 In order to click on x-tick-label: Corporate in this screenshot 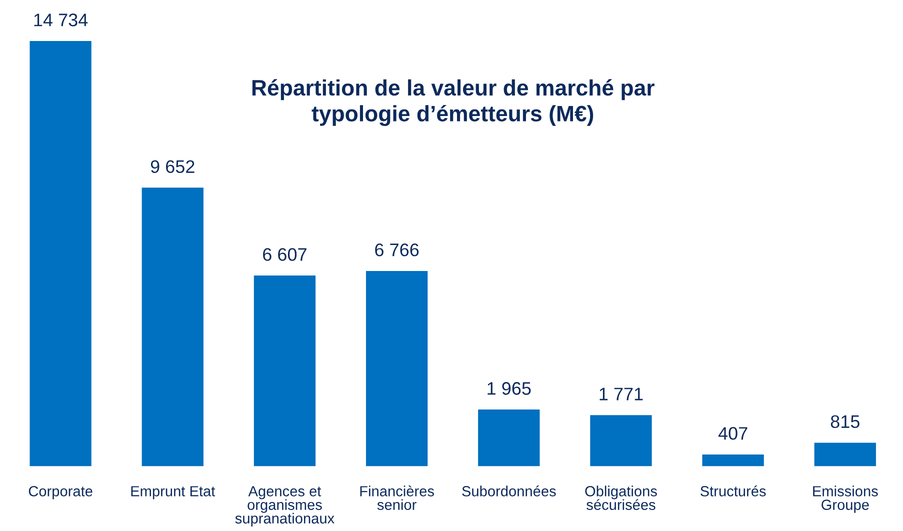, I will do `click(60, 493)`.